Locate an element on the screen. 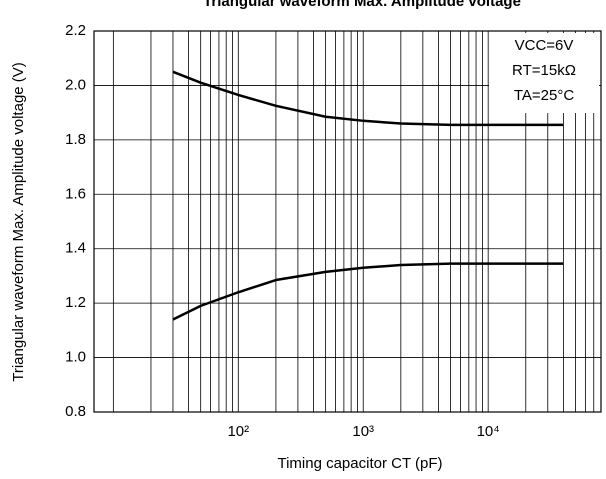 This screenshot has width=606, height=479. y-tick-label: 1.0 is located at coordinates (75, 357).